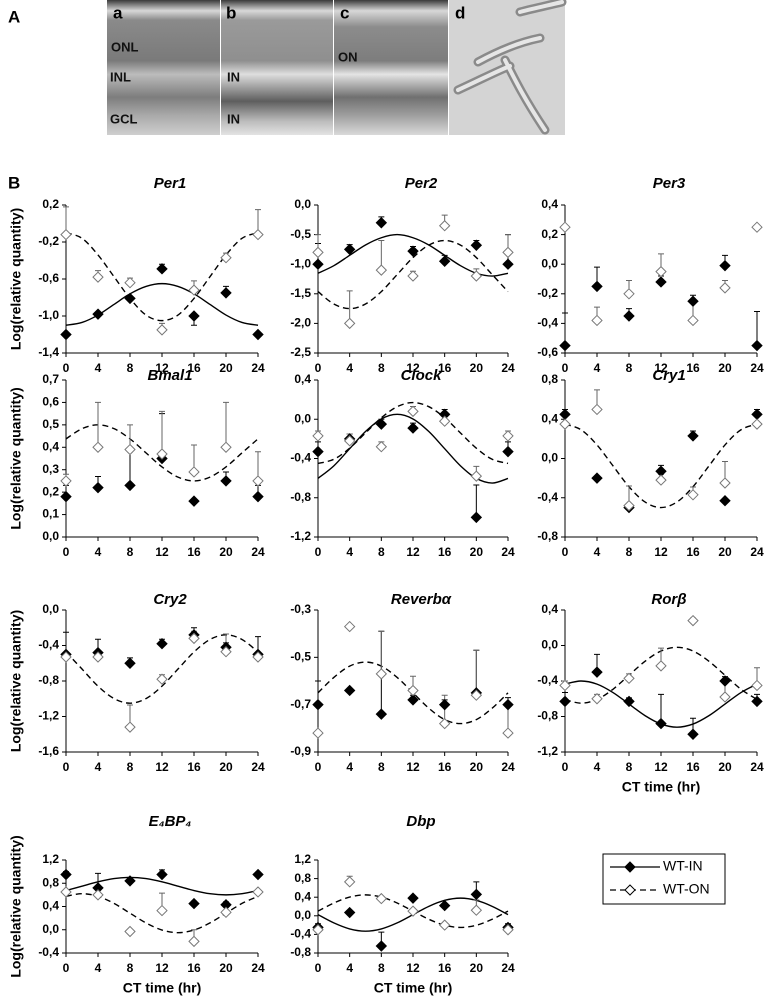  Describe the element at coordinates (300, 263) in the screenshot. I see `y-tick-label: -1,0` at that location.